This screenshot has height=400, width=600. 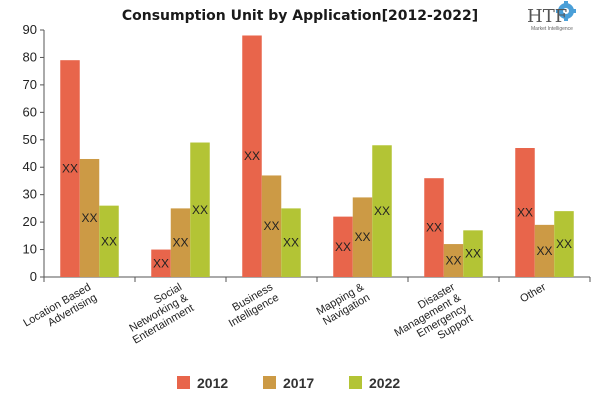 I want to click on y-tick-label: 40, so click(x=30, y=166).